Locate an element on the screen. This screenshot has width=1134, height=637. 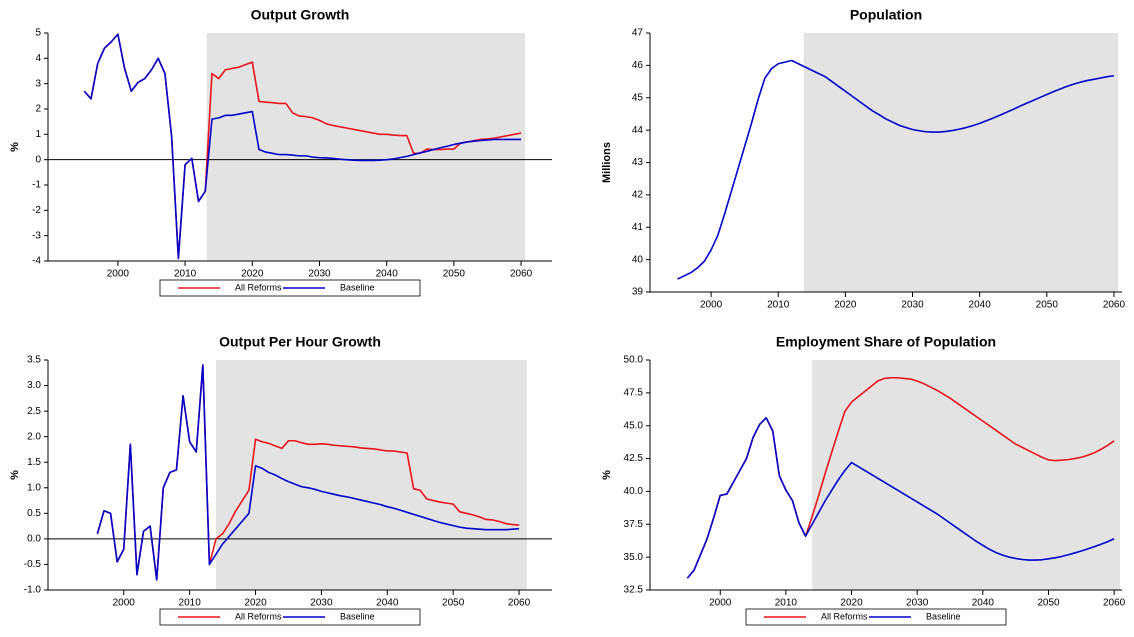
chart-title: Output Growth is located at coordinates (300, 15).